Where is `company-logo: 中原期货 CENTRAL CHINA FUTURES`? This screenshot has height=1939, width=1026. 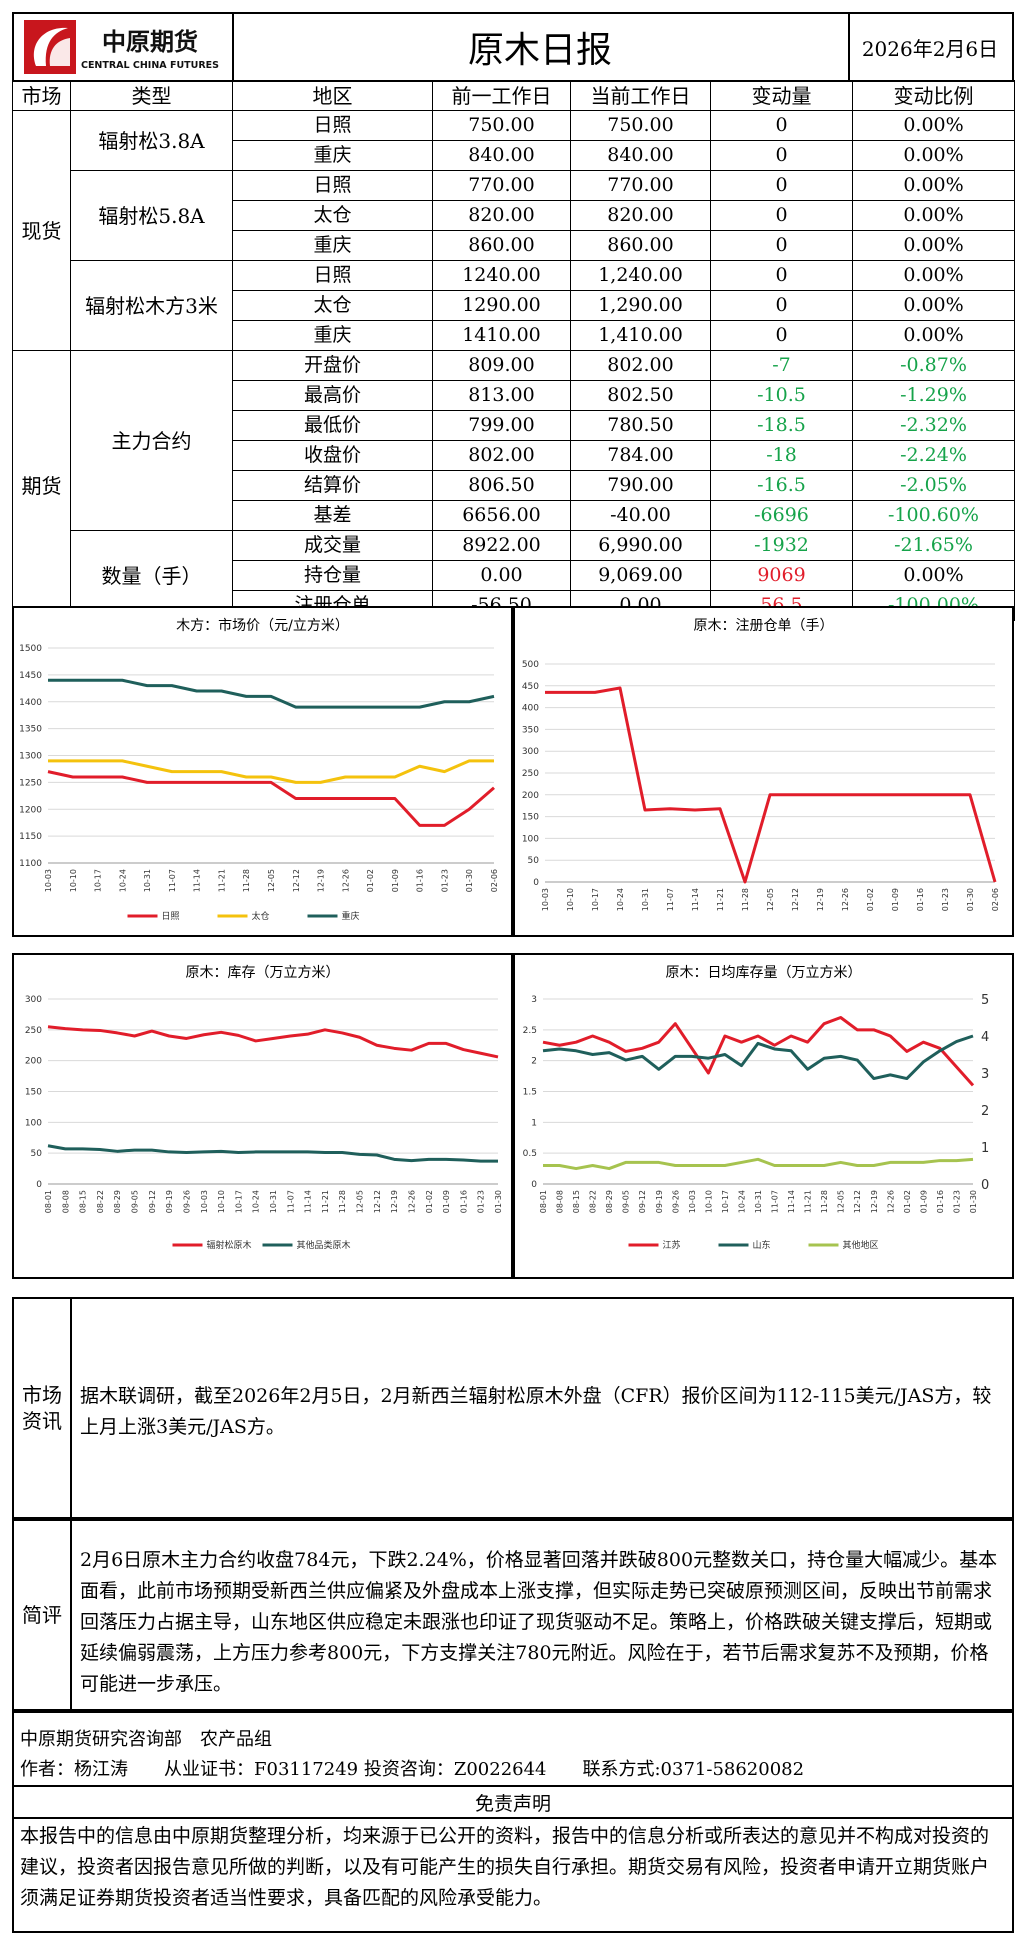 company-logo: 中原期货 CENTRAL CHINA FUTURES is located at coordinates (124, 47).